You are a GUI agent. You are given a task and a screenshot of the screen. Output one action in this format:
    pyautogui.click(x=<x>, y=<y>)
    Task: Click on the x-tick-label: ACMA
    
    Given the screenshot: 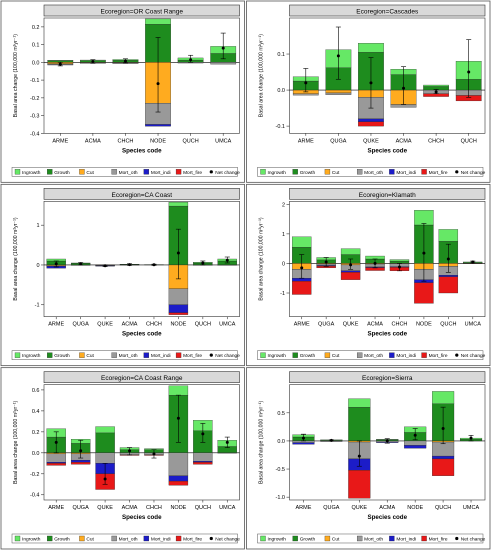 What is the action you would take?
    pyautogui.click(x=130, y=325)
    